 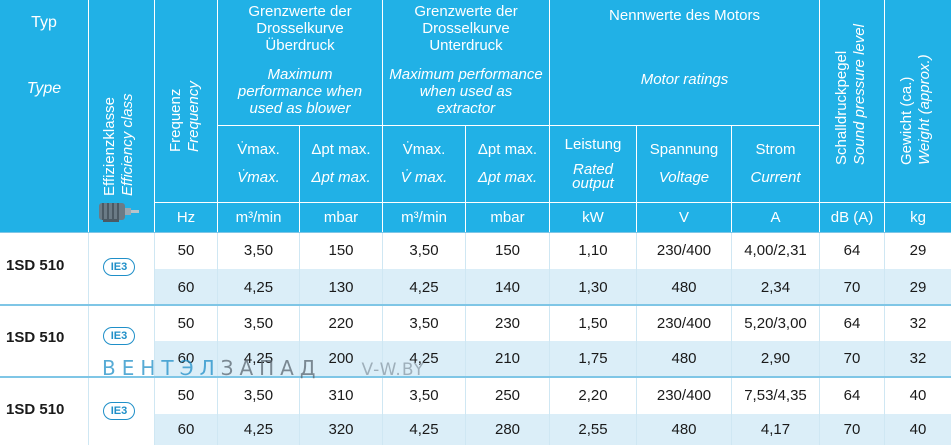 What do you see at coordinates (466, 28) in the screenshot?
I see `extractor-de: Grenzwerte der Drosselkurve Unterdruck` at bounding box center [466, 28].